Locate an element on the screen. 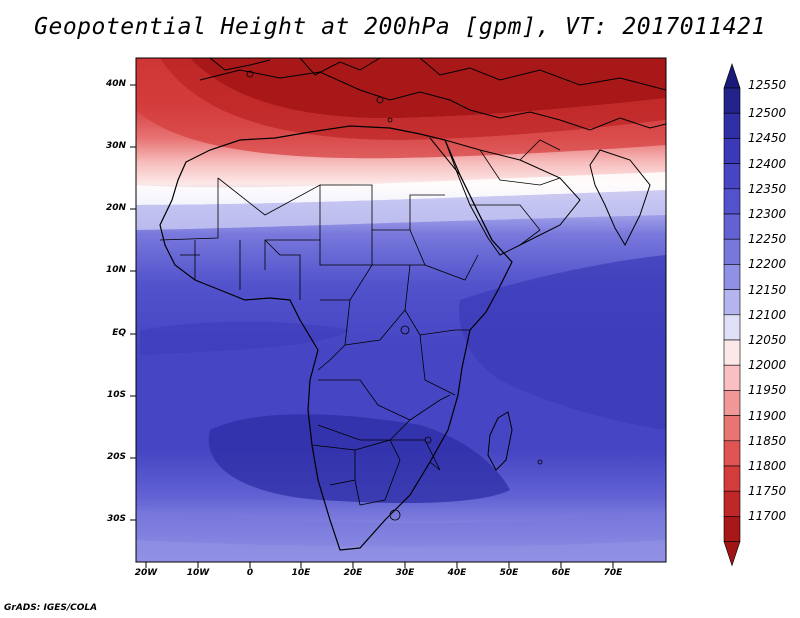  colorbar-label: 11850 is located at coordinates (767, 440).